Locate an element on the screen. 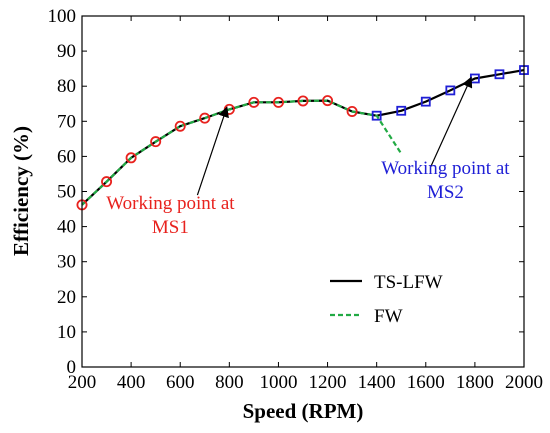 The width and height of the screenshot is (550, 433). legend-label-ts-lfw: TS-LFW is located at coordinates (408, 282).